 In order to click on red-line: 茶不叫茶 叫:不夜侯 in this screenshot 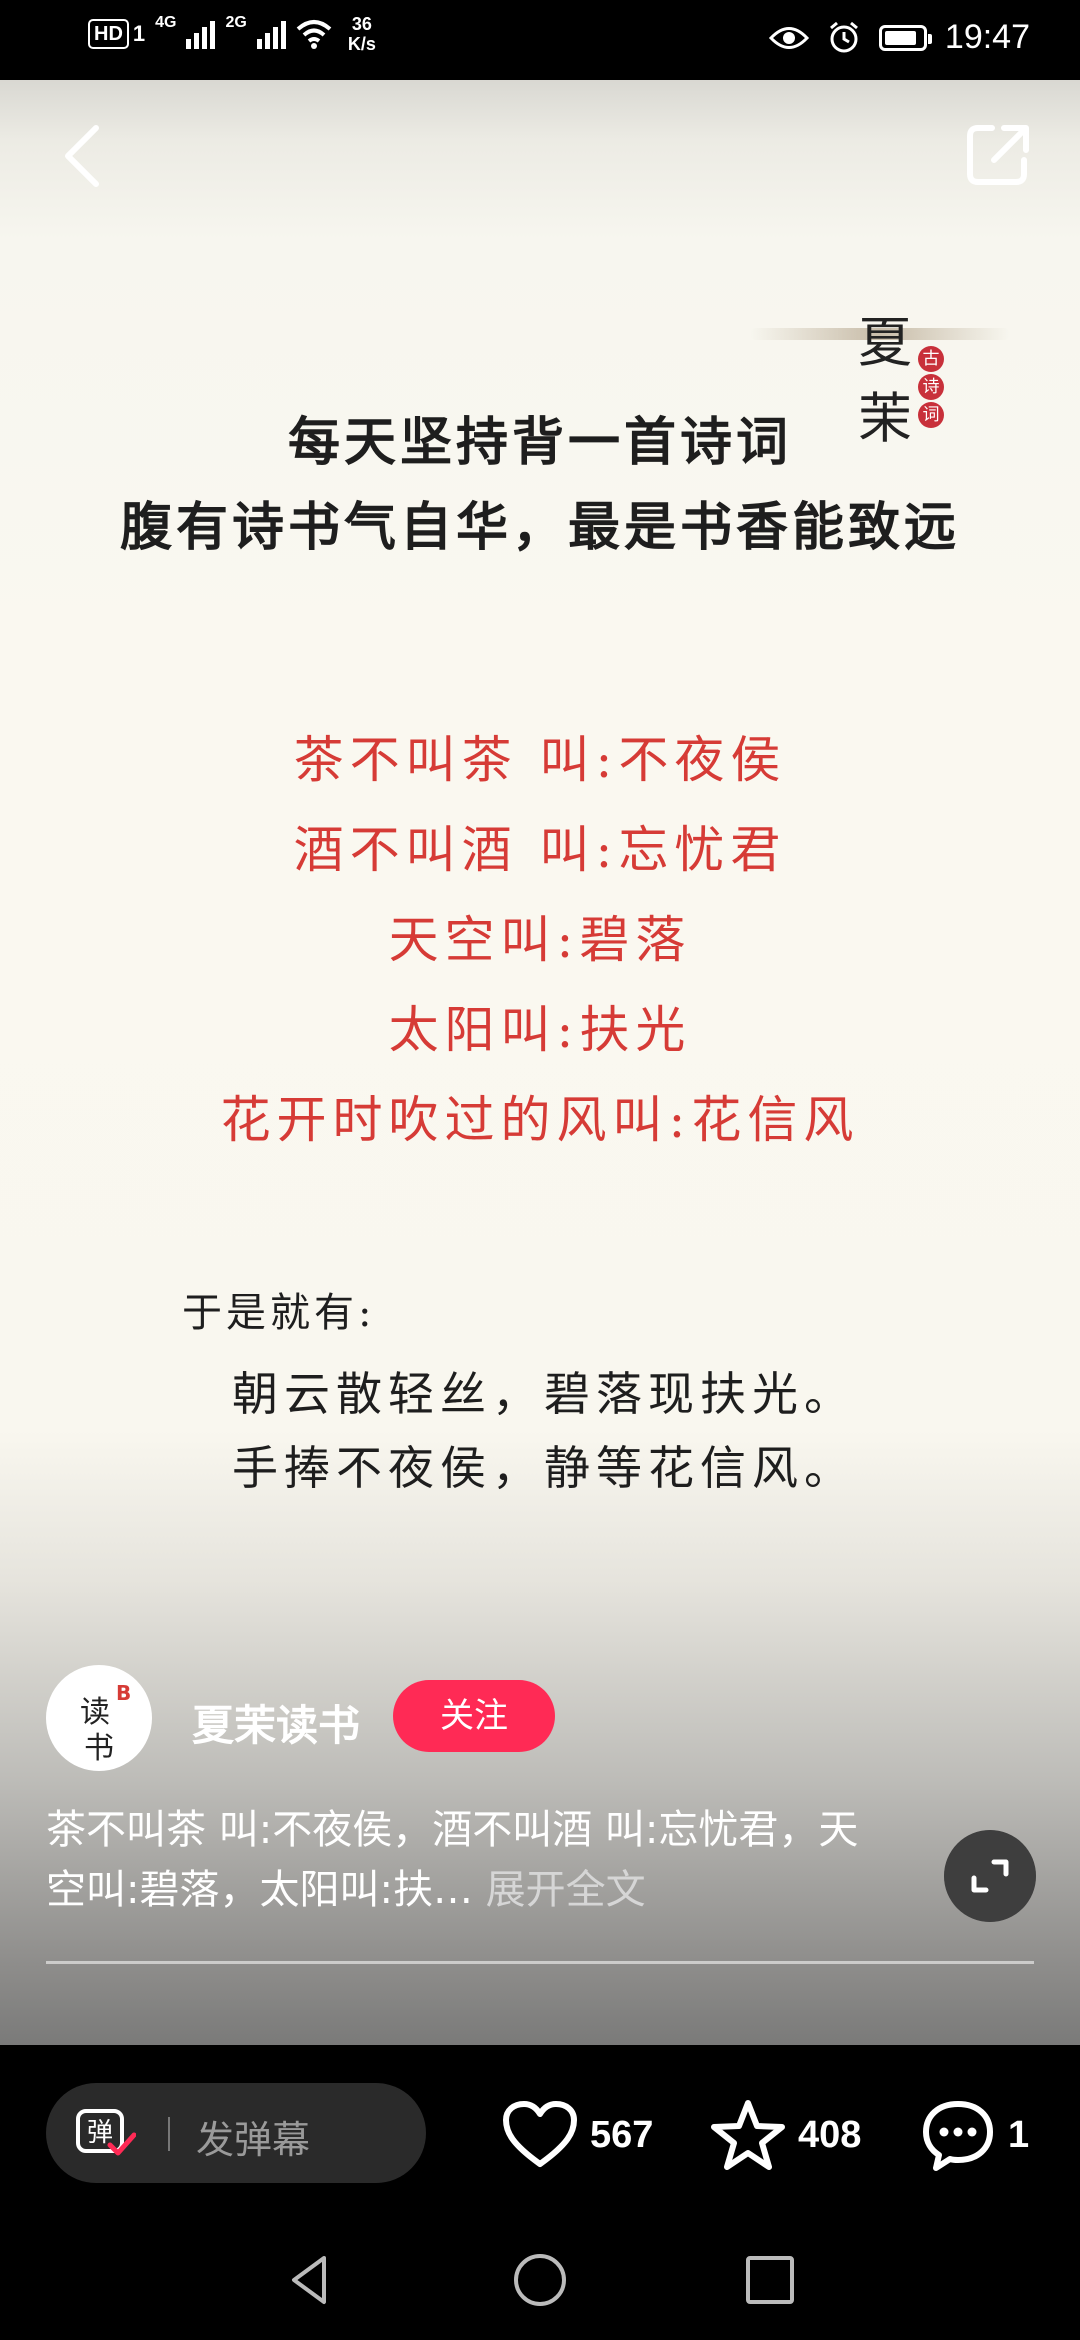, I will do `click(540, 760)`.